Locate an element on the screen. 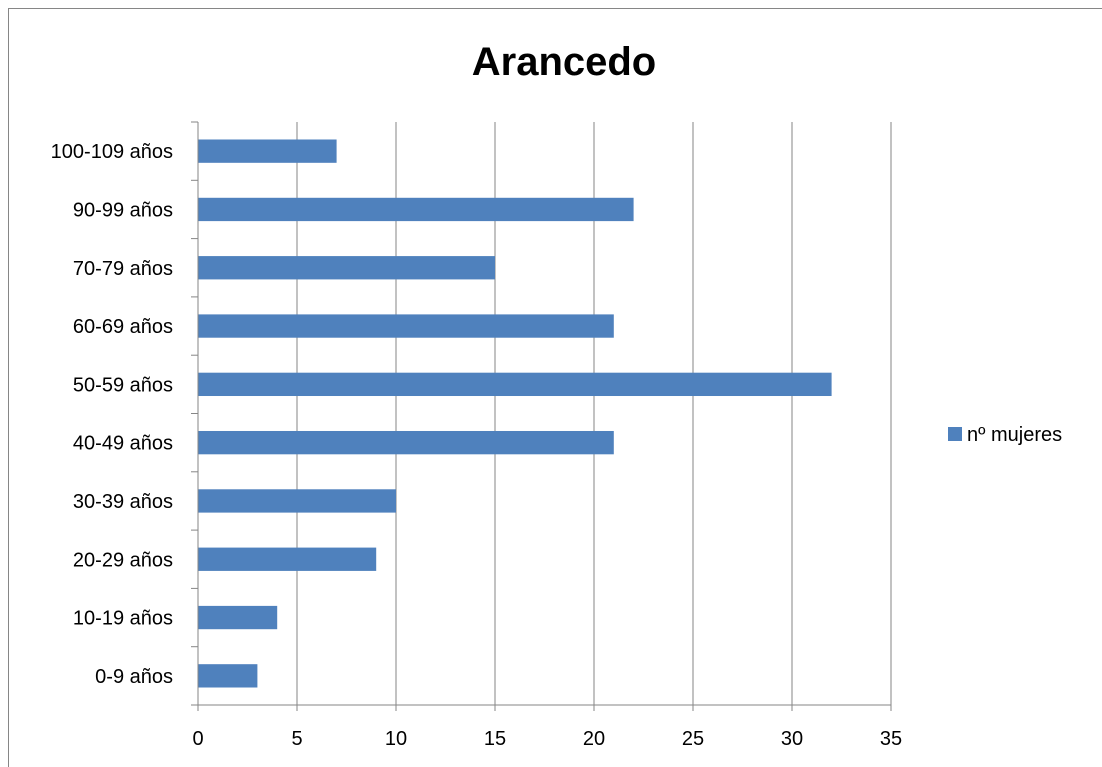 The height and width of the screenshot is (767, 1102). legend: nº mujeres is located at coordinates (1005, 435).